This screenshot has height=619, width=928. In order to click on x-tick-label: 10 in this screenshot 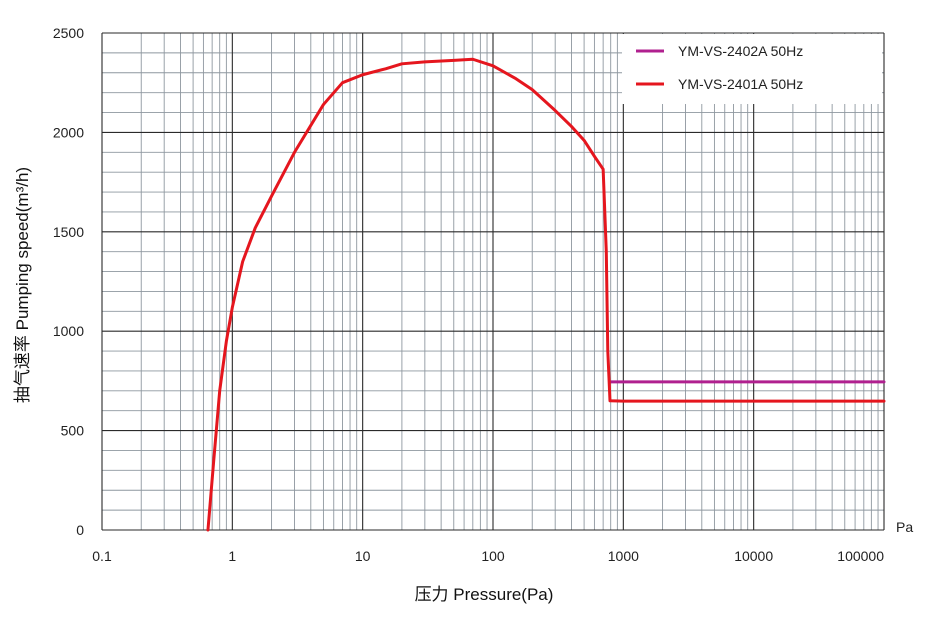, I will do `click(363, 556)`.